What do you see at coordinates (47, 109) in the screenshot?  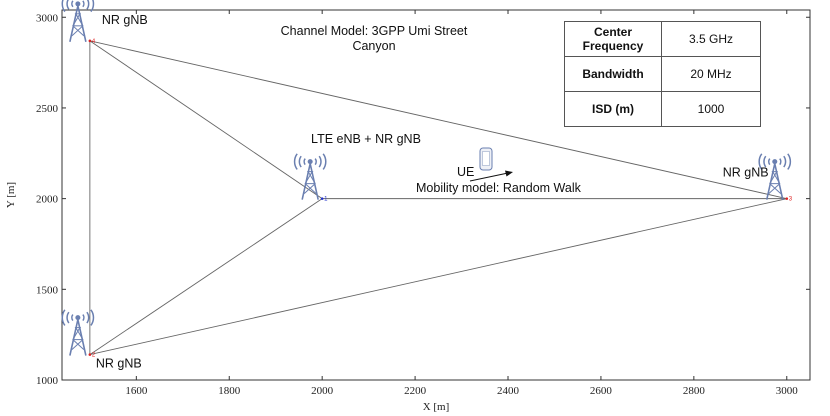 I see `y-tick-label: 2500` at bounding box center [47, 109].